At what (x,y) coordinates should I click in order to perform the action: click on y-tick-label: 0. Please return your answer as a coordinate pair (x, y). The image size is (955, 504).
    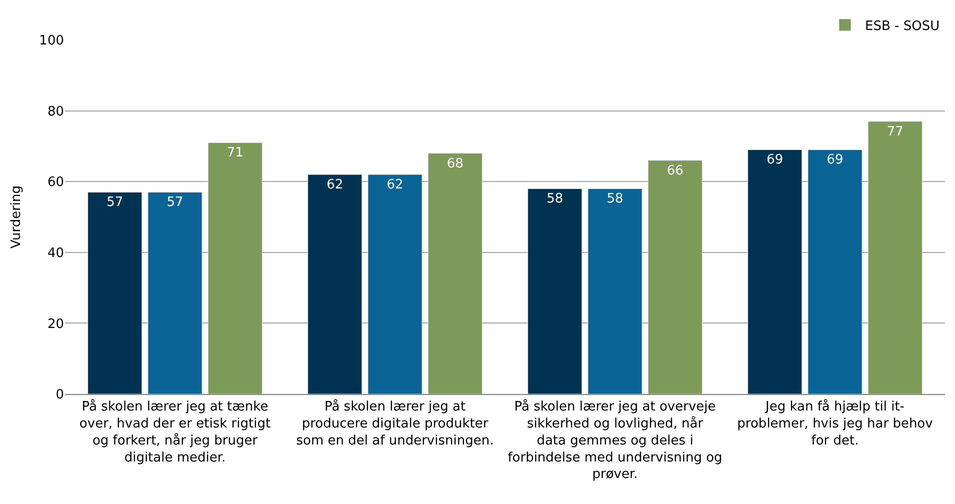
    Looking at the image, I should click on (60, 395).